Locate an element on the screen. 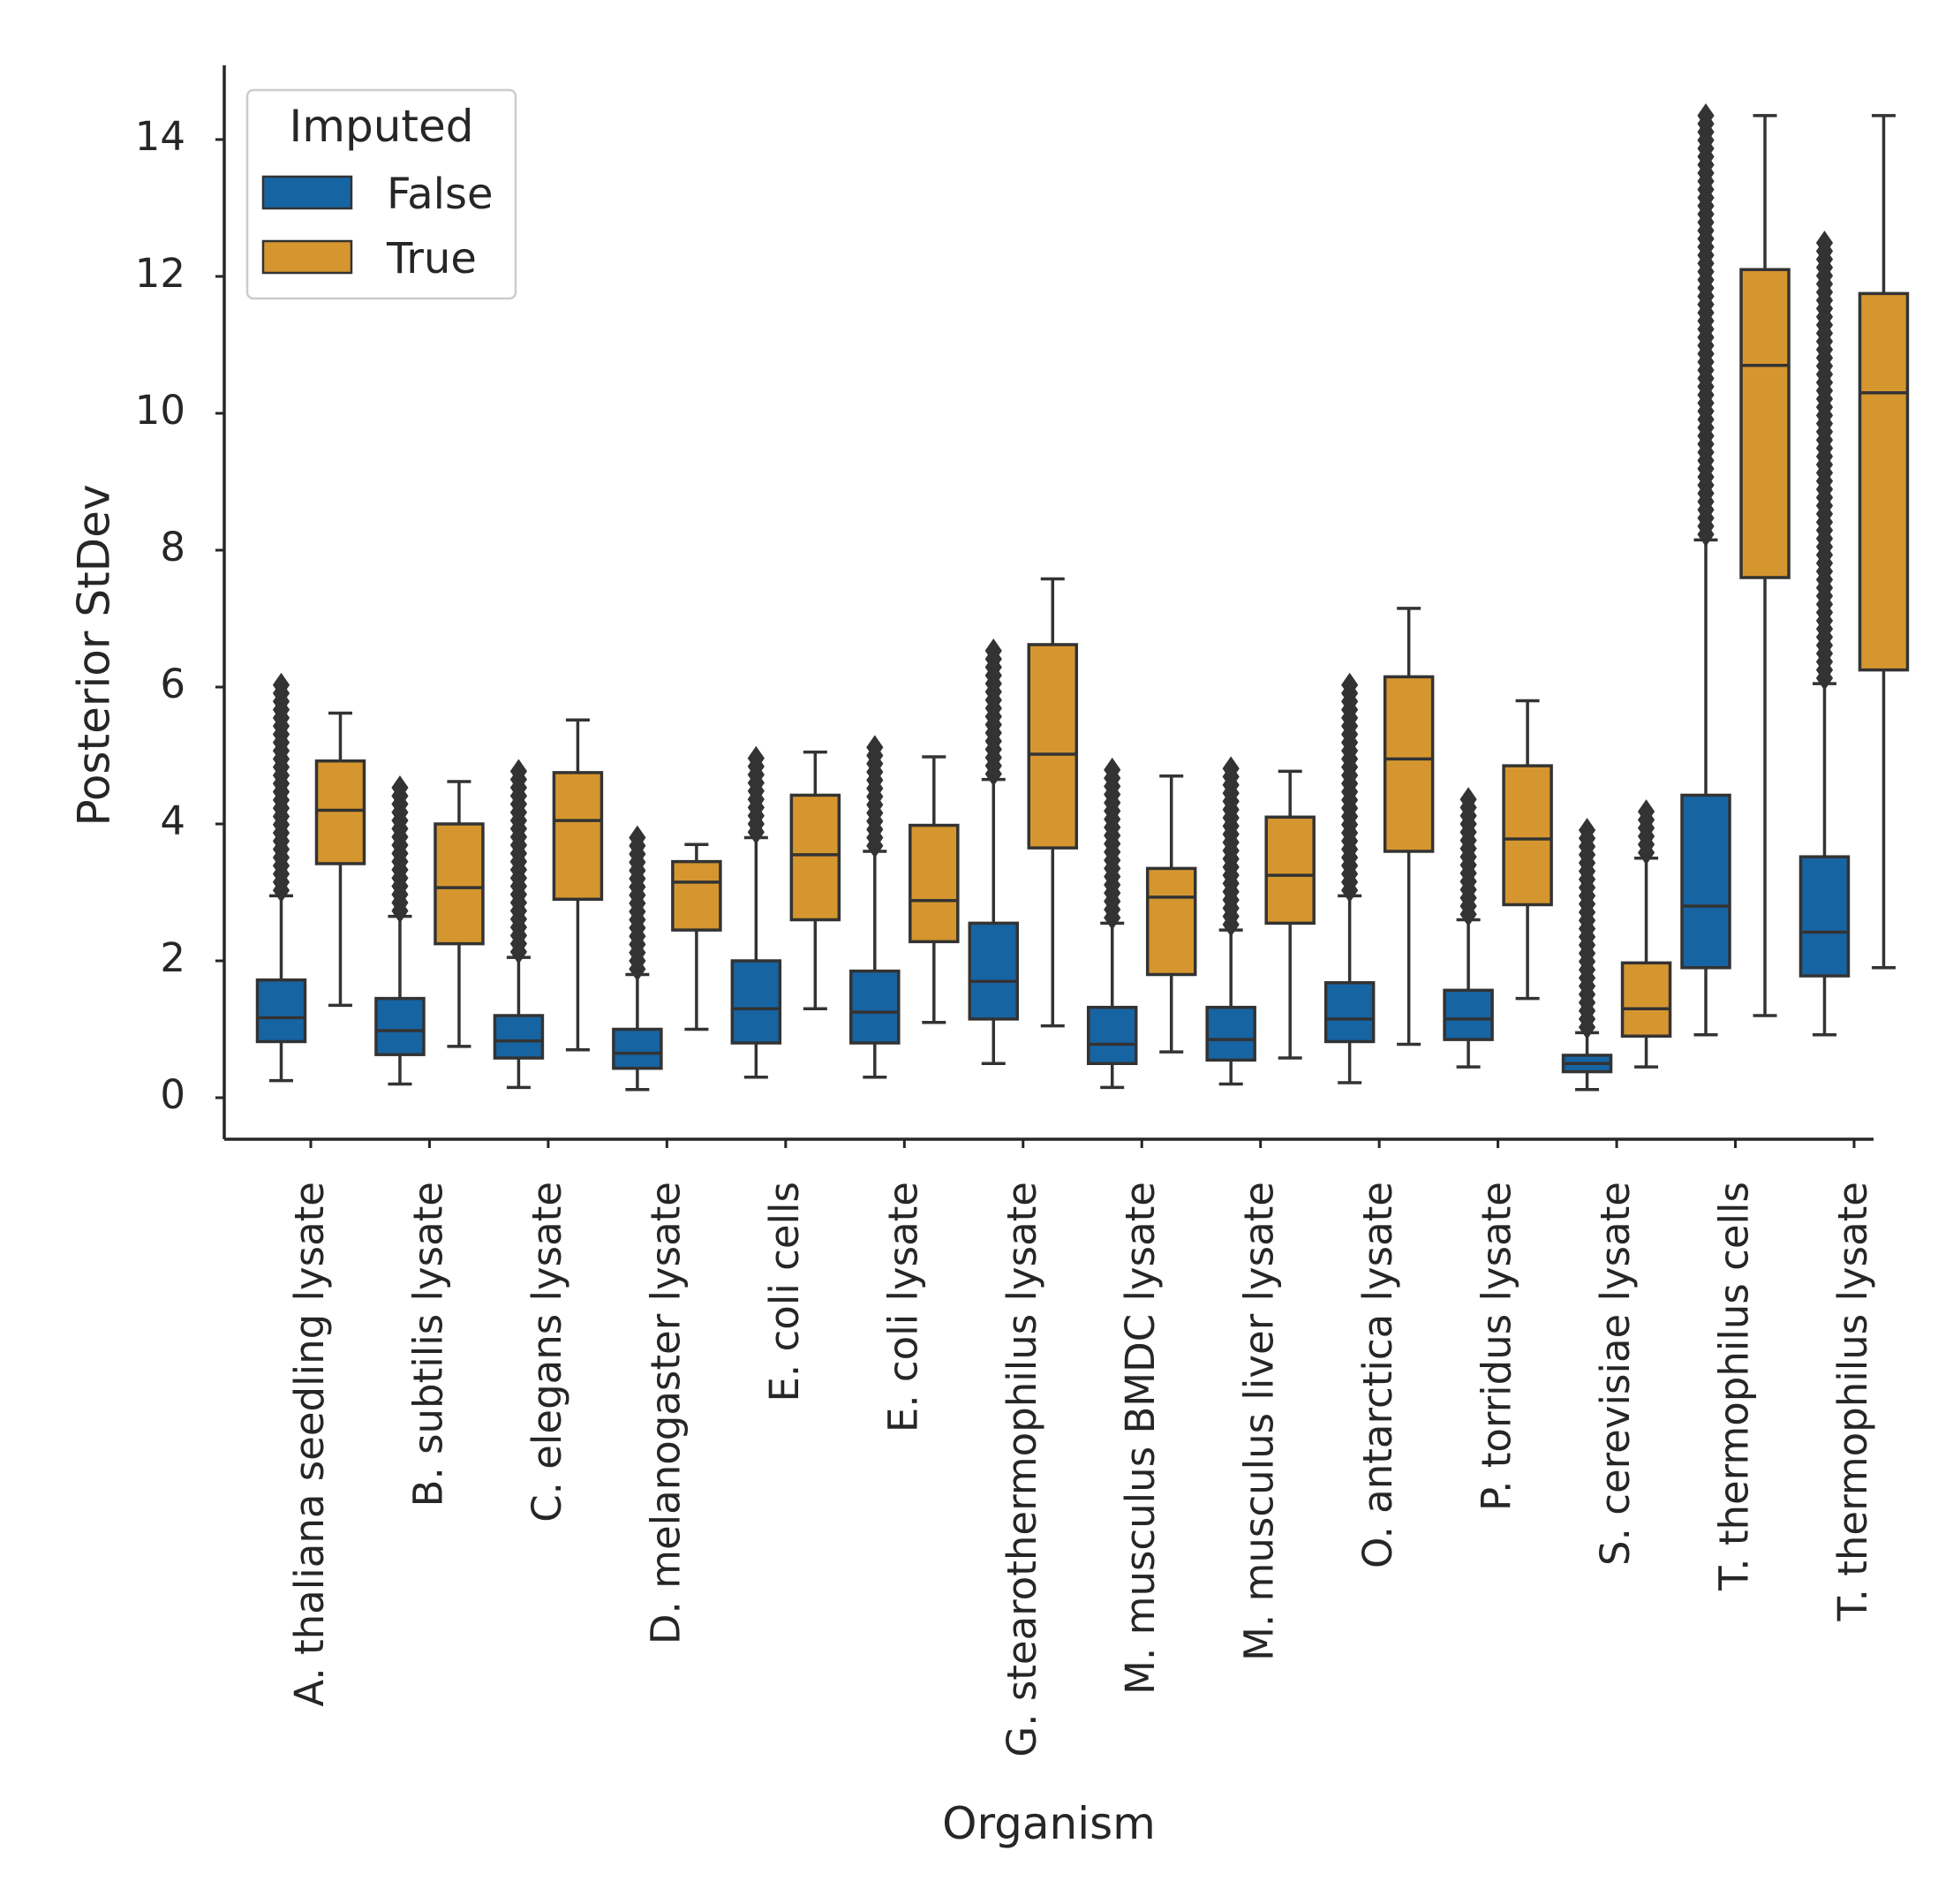  x-tick-label: P. torridus lysate is located at coordinates (1497, 1346).